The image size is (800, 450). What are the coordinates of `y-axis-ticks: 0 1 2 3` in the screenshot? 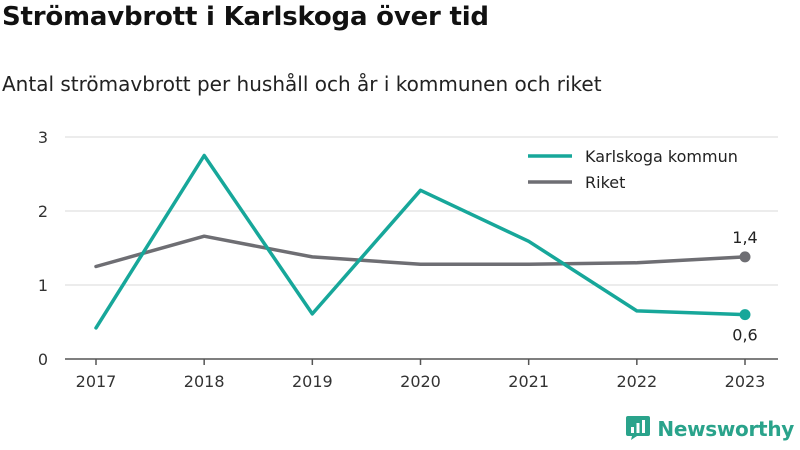 It's located at (43, 248).